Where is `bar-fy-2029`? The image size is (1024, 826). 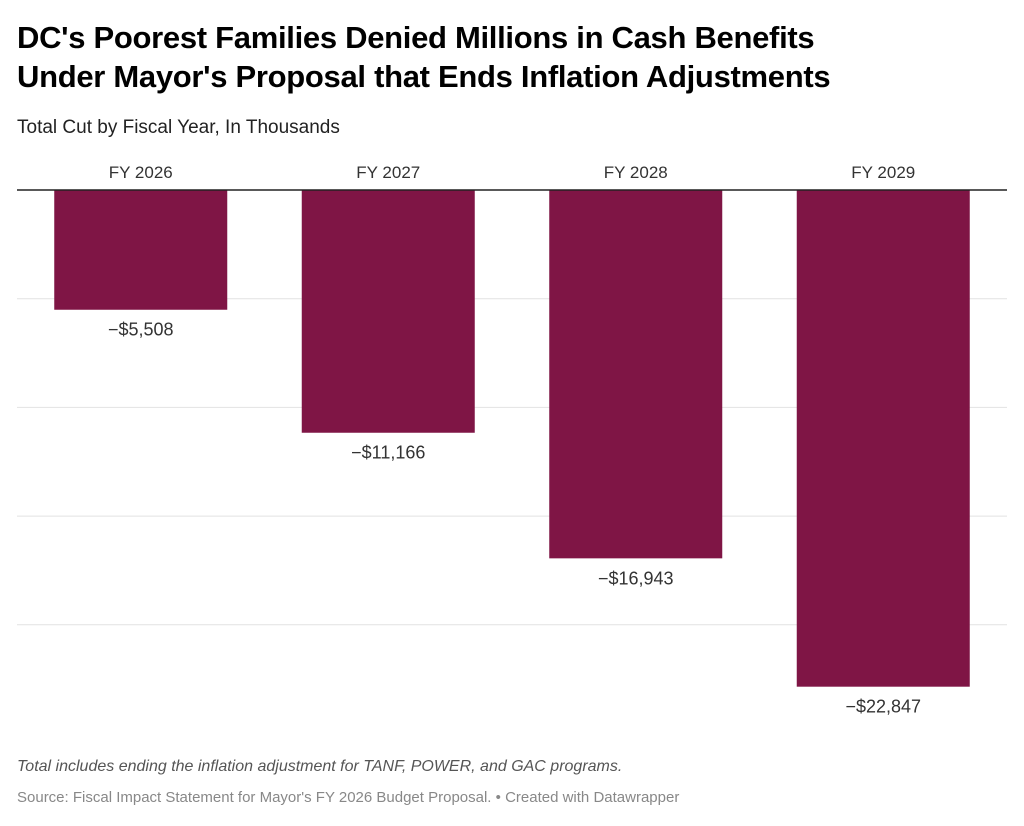 bar-fy-2029 is located at coordinates (883, 438).